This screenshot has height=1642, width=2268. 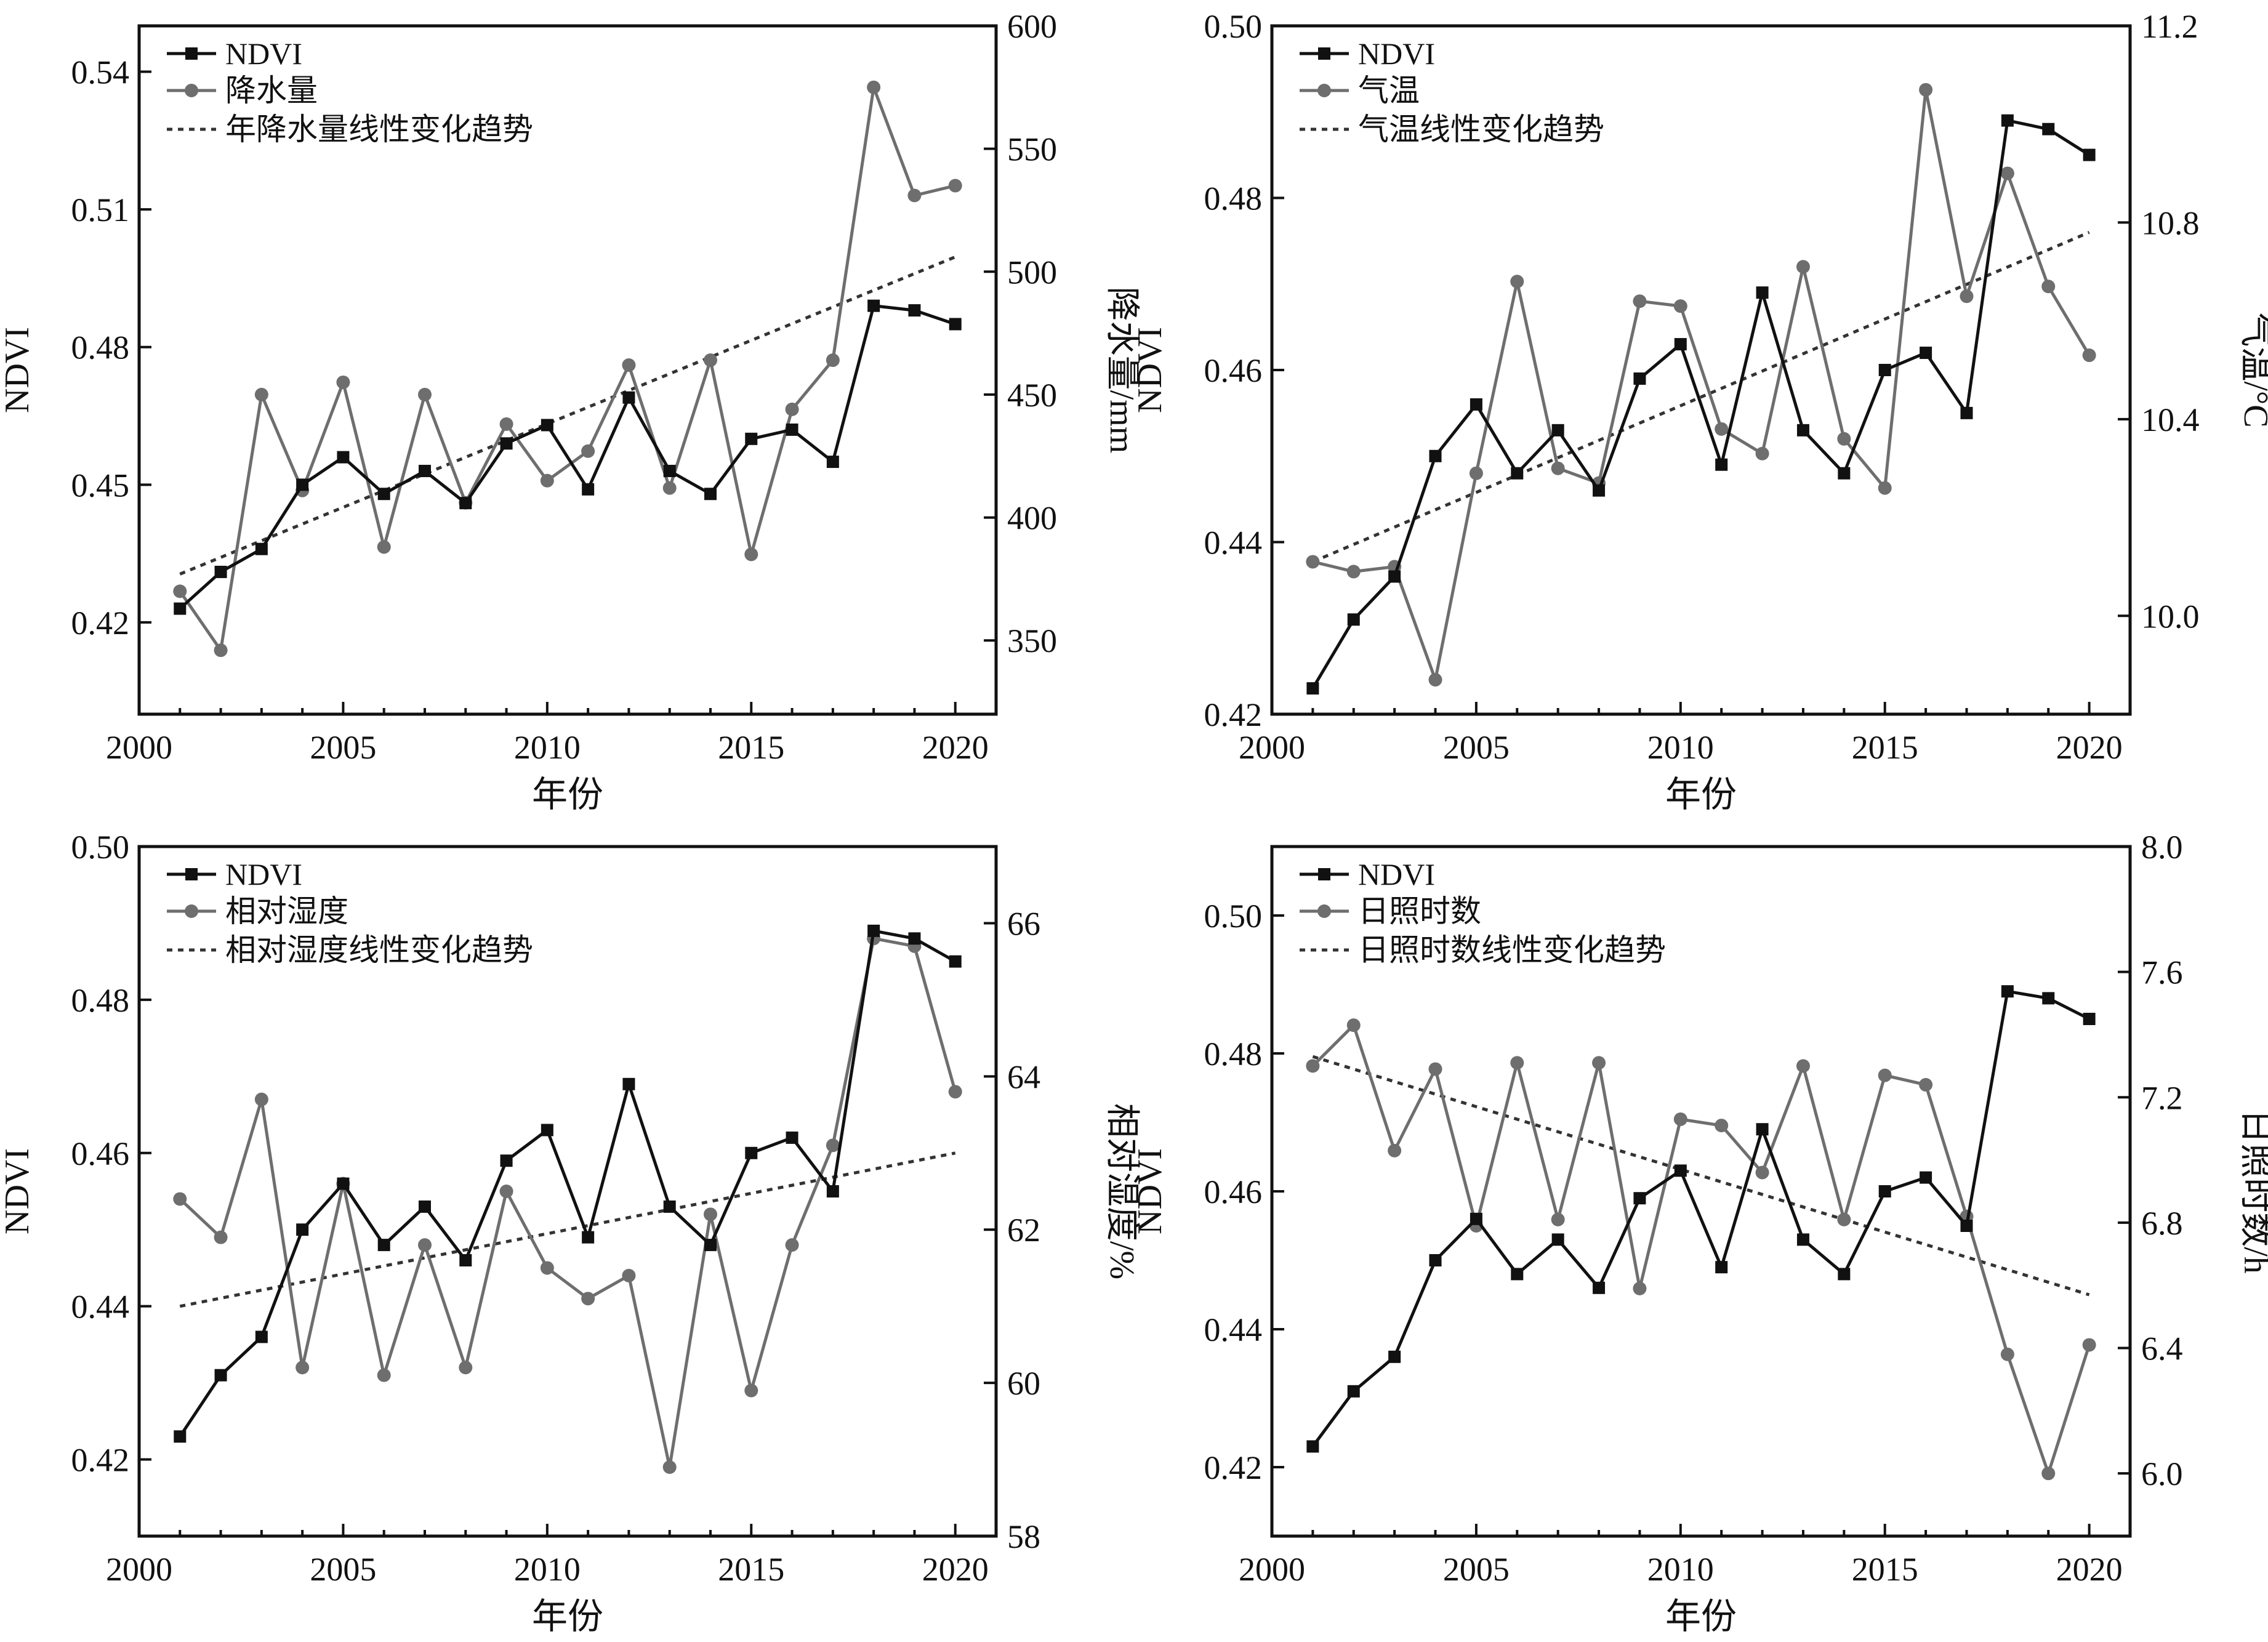 What do you see at coordinates (2253, 369) in the screenshot?
I see `y-right-axis-title: 气温/°C` at bounding box center [2253, 369].